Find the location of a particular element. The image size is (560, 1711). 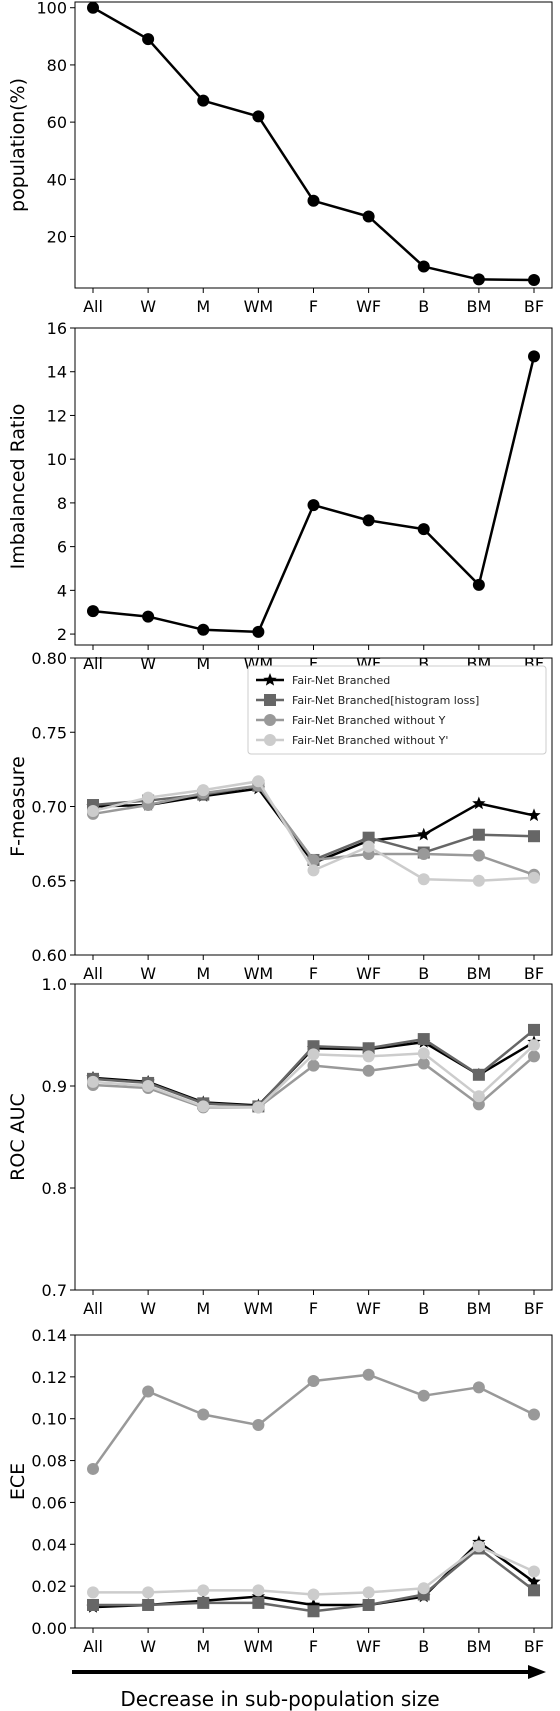

y-tick-label: 80 is located at coordinates (57, 65).